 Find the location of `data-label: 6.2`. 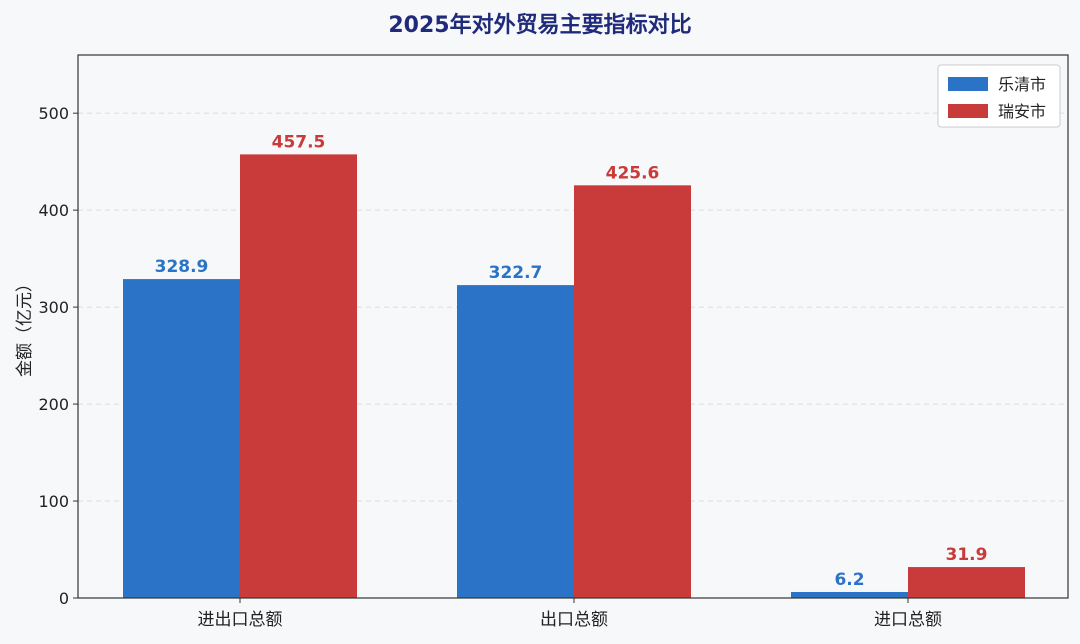

data-label: 6.2 is located at coordinates (849, 580).